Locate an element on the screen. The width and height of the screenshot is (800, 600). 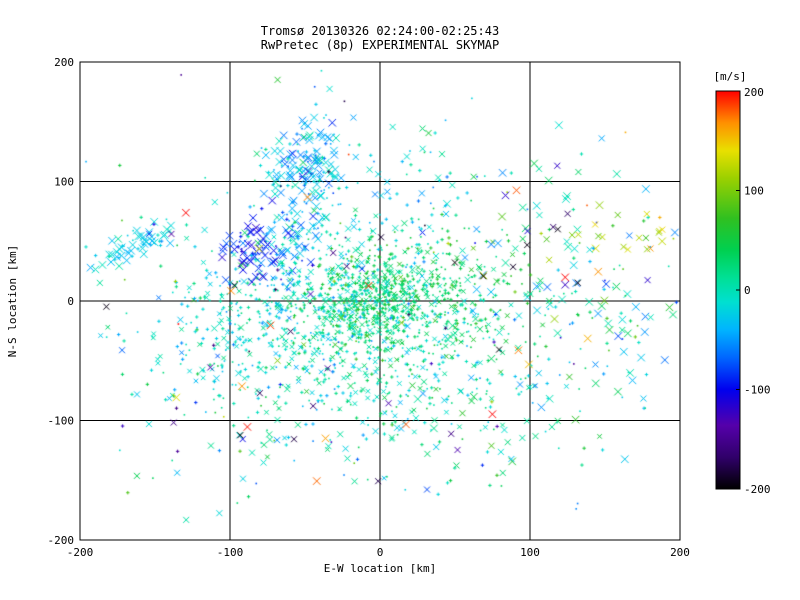
y-tick-label: 0 is located at coordinates (70, 301).